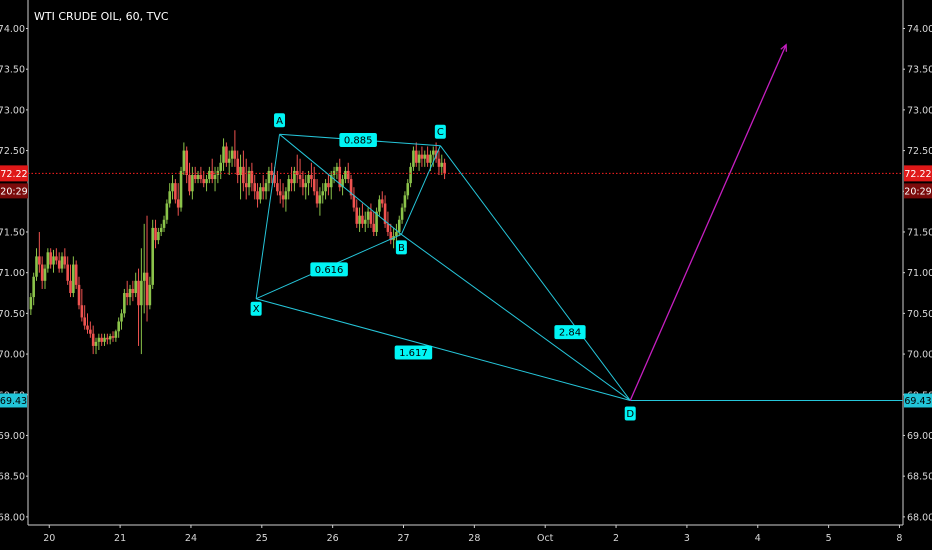 The width and height of the screenshot is (932, 550). Describe the element at coordinates (101, 16) in the screenshot. I see `chart-title: WTI CRUDE OIL, 60, TVC` at that location.